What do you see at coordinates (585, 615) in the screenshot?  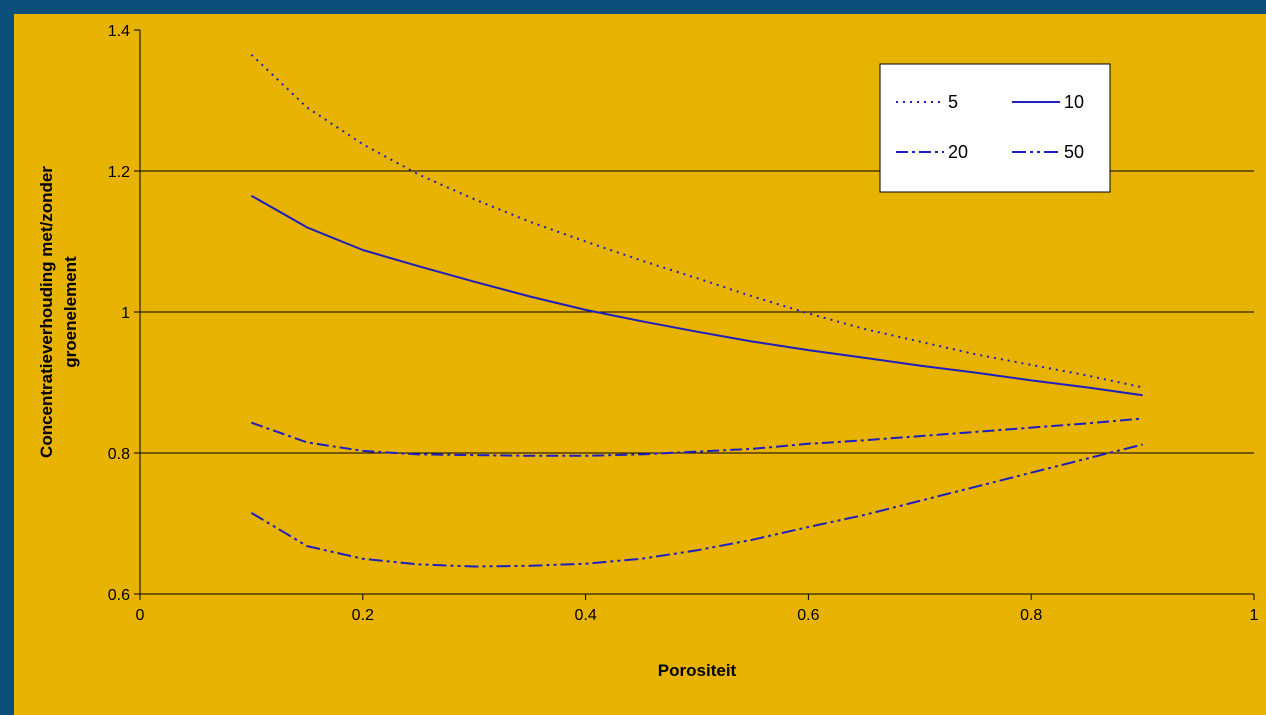 I see `x-tick-label: 0.4` at bounding box center [585, 615].